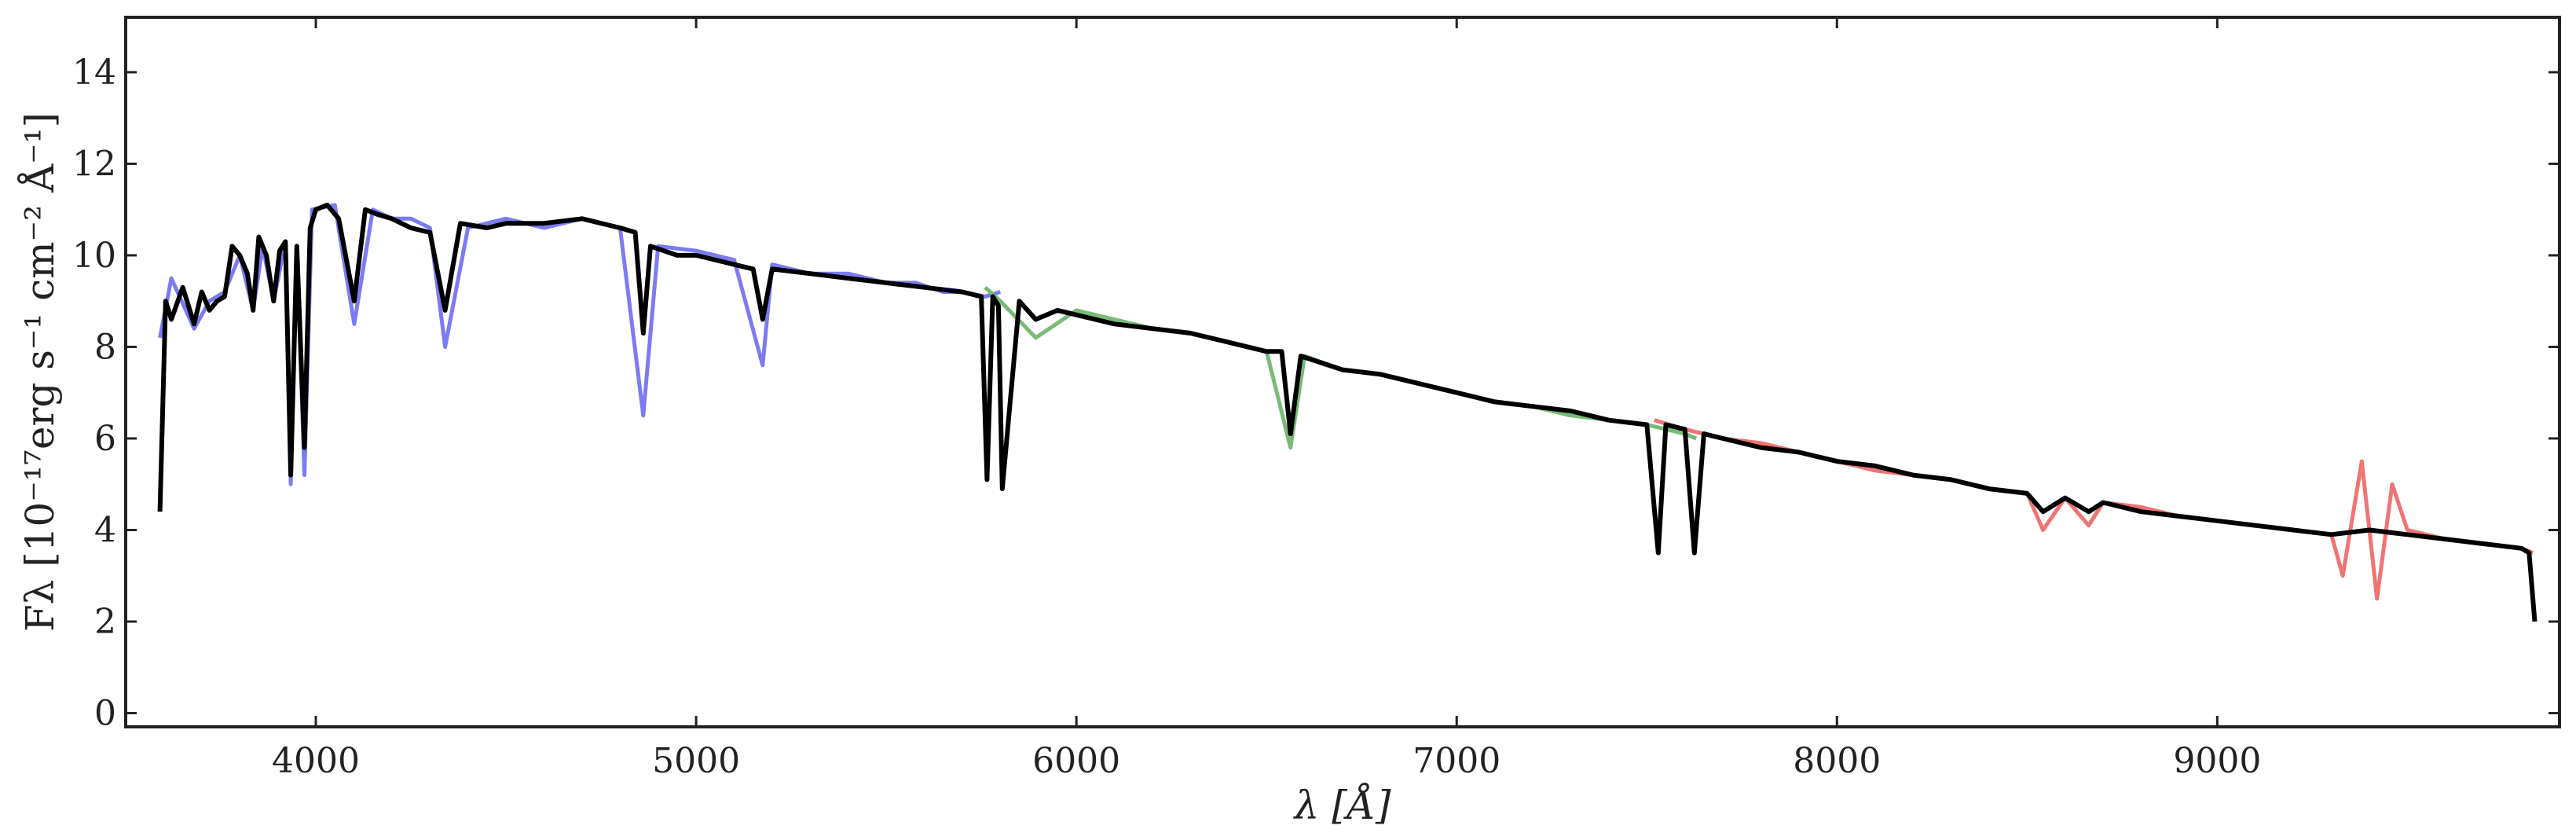 Image resolution: width=2576 pixels, height=840 pixels. Describe the element at coordinates (105, 622) in the screenshot. I see `y-tick-label: 2` at that location.